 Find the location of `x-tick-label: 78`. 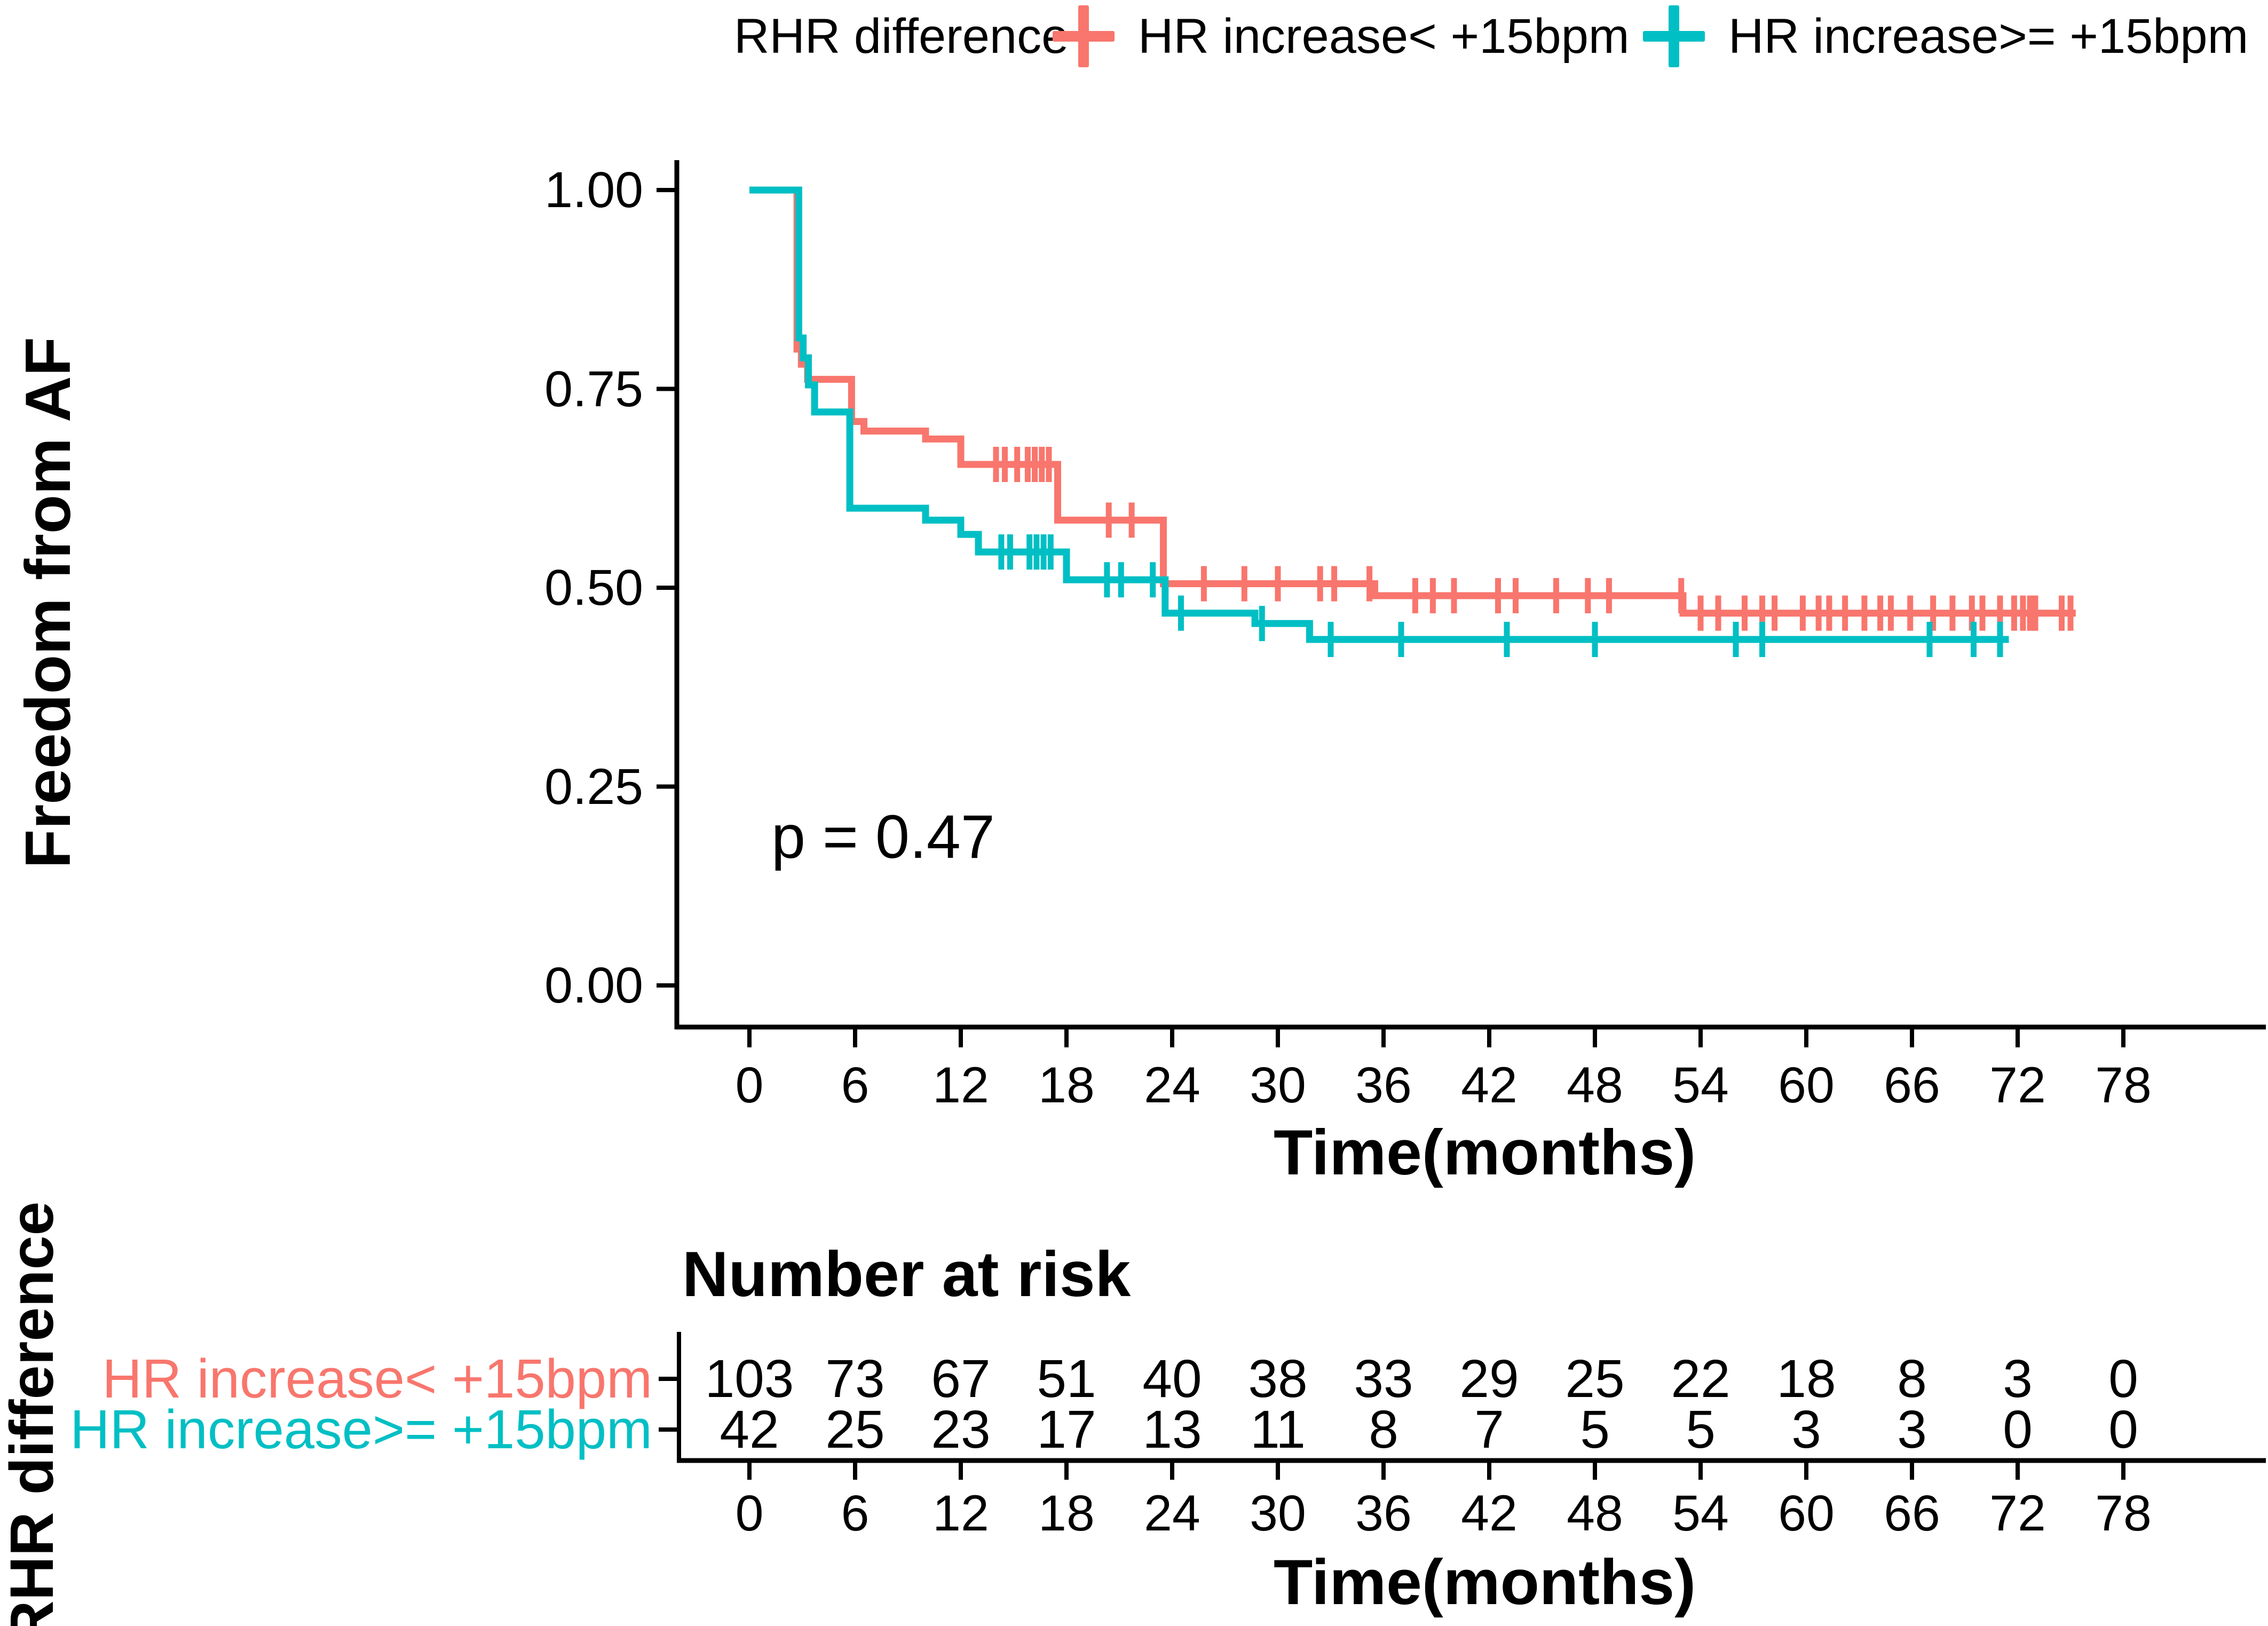

x-tick-label: 78 is located at coordinates (2123, 1085).